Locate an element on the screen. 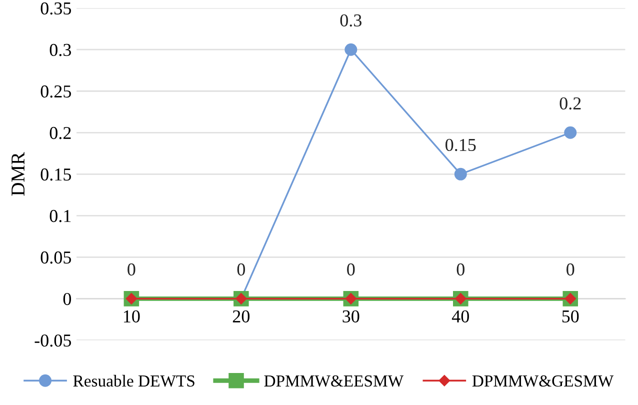 Image resolution: width=638 pixels, height=405 pixels. data-label: 0.3 is located at coordinates (351, 20).